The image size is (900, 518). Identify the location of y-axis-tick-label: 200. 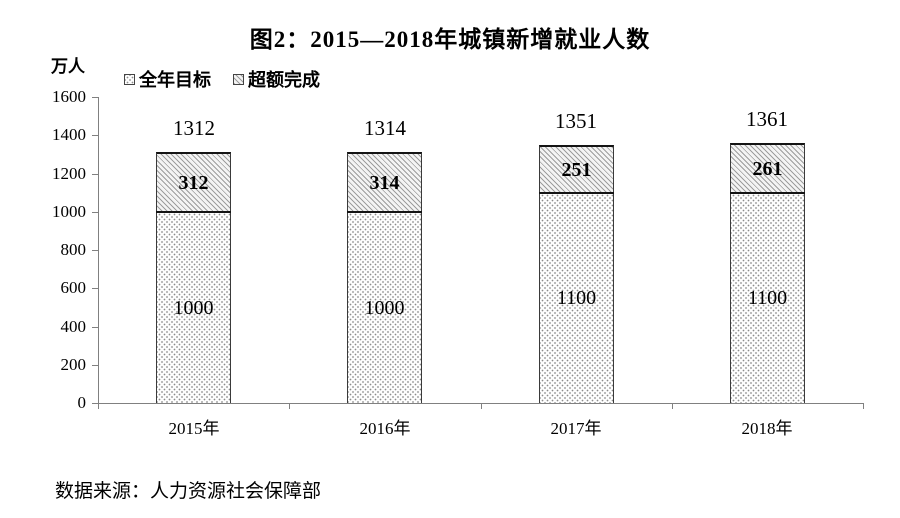
(73, 364).